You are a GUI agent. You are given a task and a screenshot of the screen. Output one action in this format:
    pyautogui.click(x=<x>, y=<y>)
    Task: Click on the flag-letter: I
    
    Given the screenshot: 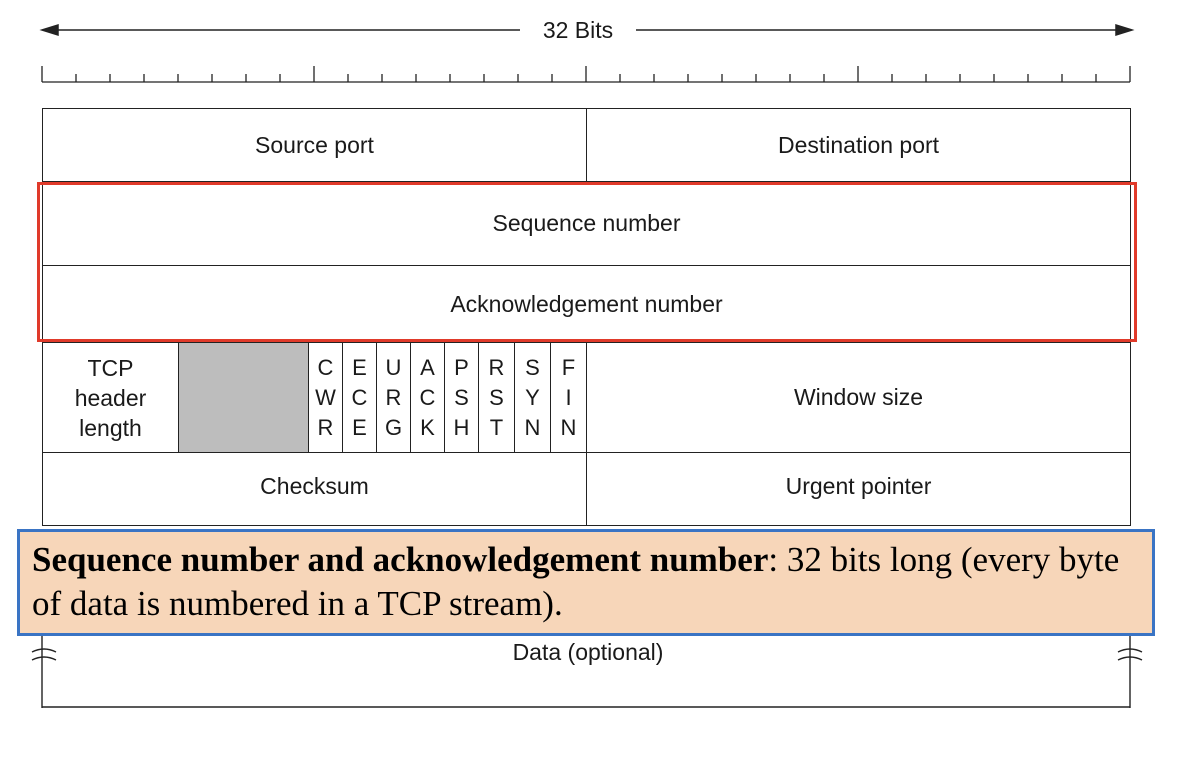 What is the action you would take?
    pyautogui.click(x=568, y=397)
    